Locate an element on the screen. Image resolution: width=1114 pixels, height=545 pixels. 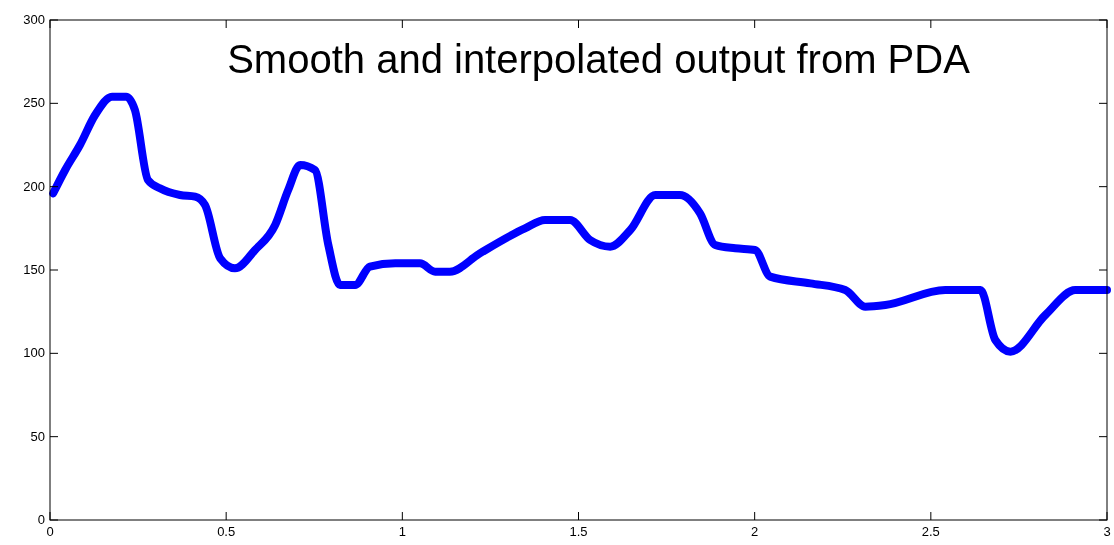
y-tick-label: 150 is located at coordinates (34, 269).